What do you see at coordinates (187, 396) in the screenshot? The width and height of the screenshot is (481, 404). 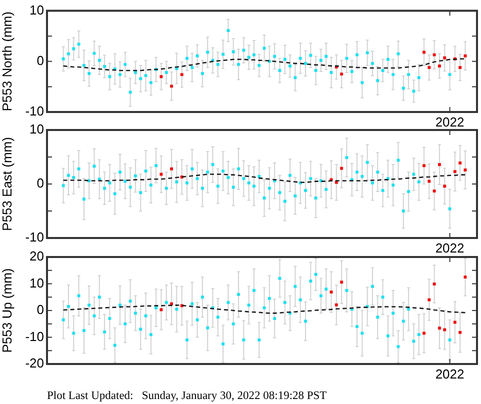 I see `text: Plot Last Updated: Sunday, January 30, 2022 08:19:28 PST` at bounding box center [187, 396].